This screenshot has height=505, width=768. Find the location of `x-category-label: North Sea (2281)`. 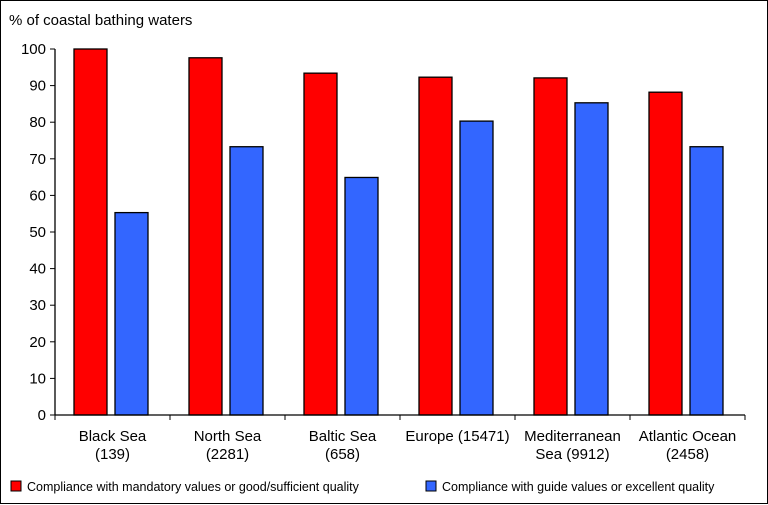

x-category-label: North Sea (2281) is located at coordinates (228, 445).